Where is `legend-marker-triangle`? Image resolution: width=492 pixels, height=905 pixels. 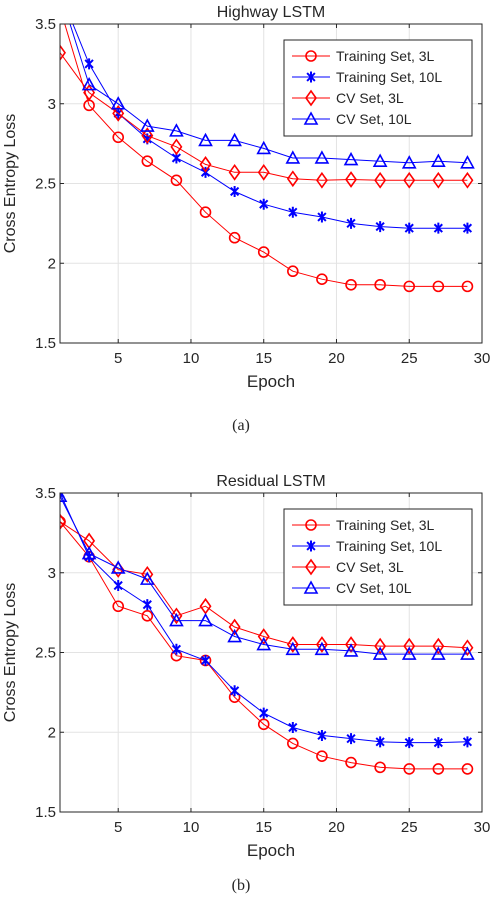 legend-marker-triangle is located at coordinates (311, 587).